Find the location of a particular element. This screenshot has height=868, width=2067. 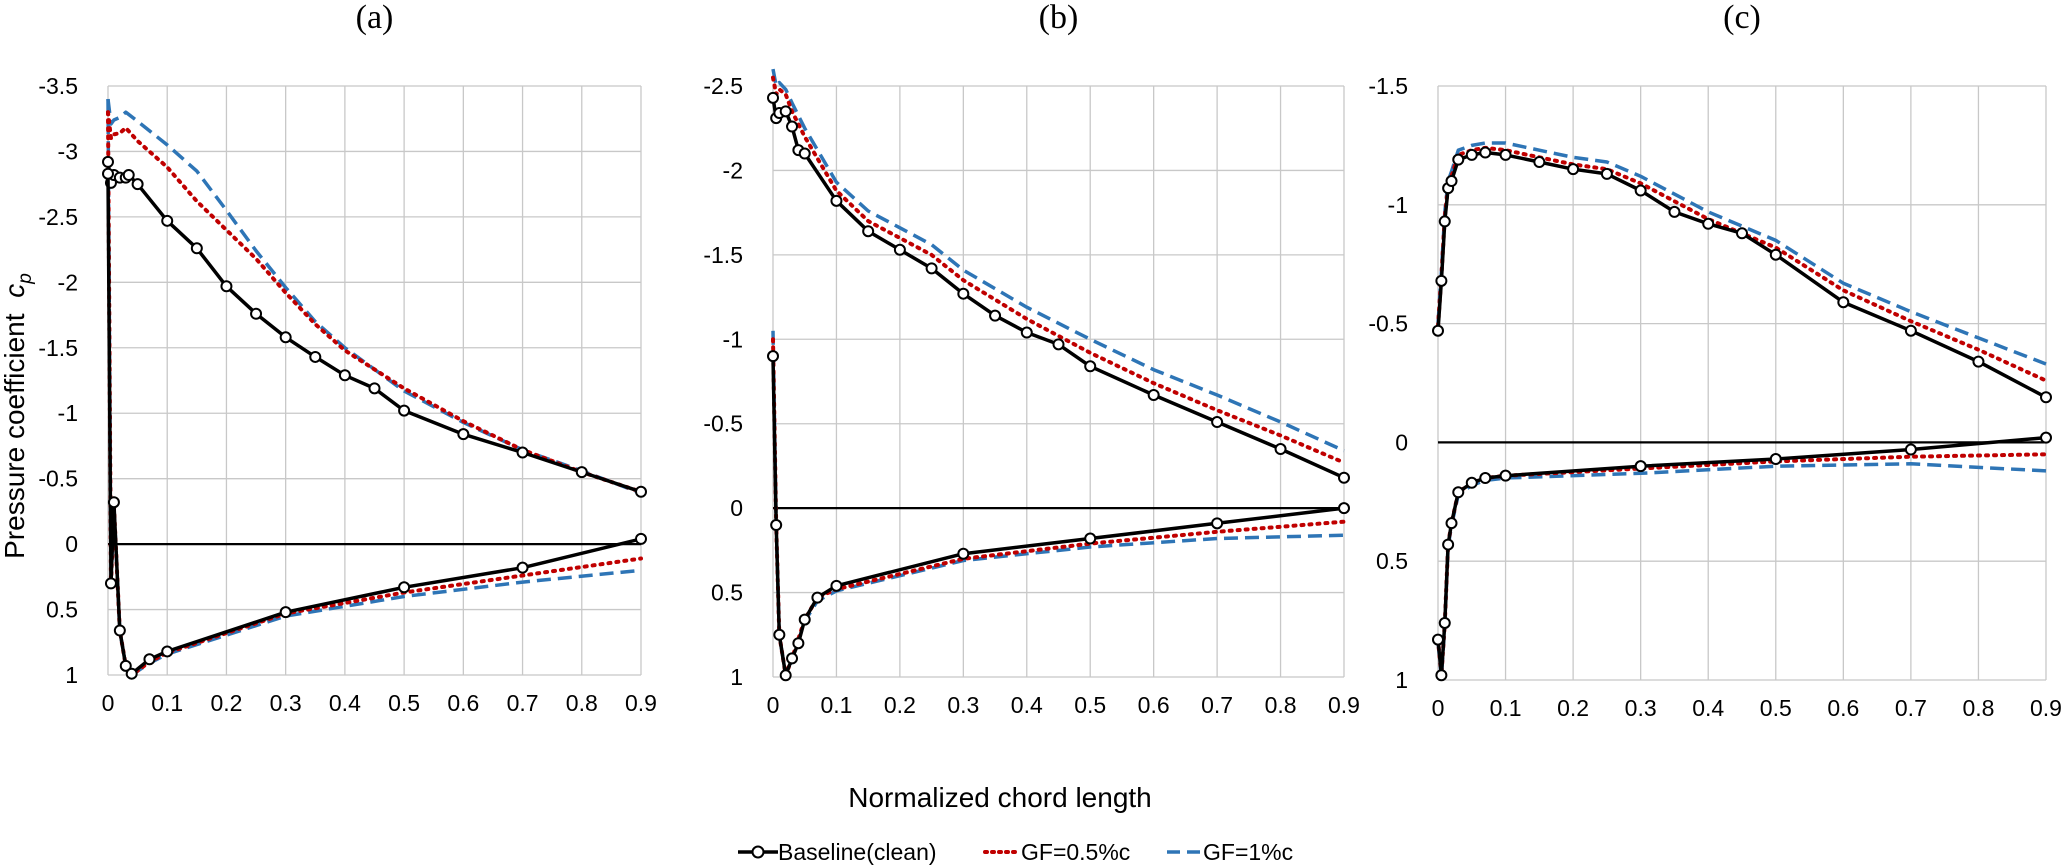

y-tick-label: -1.5 is located at coordinates (1388, 86).